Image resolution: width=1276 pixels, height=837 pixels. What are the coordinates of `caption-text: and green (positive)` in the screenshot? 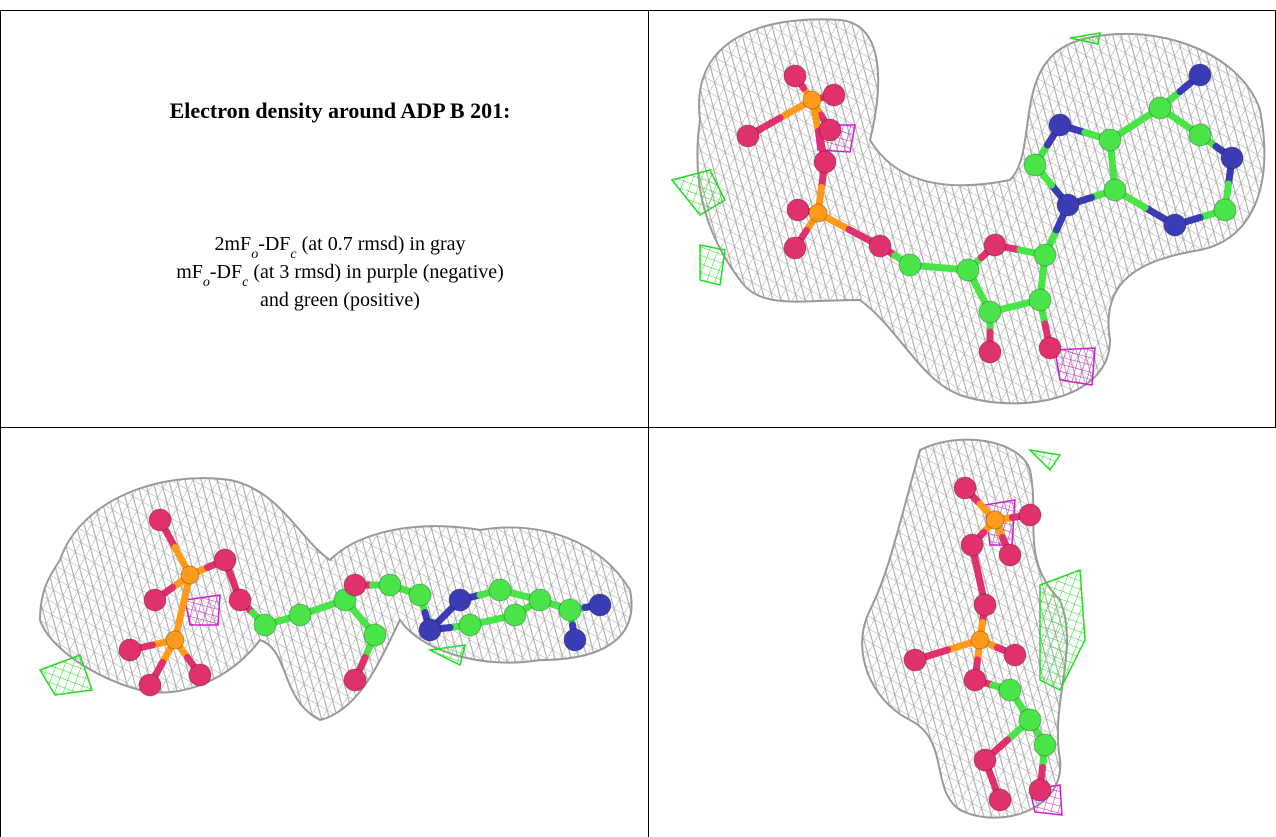 It's located at (340, 300).